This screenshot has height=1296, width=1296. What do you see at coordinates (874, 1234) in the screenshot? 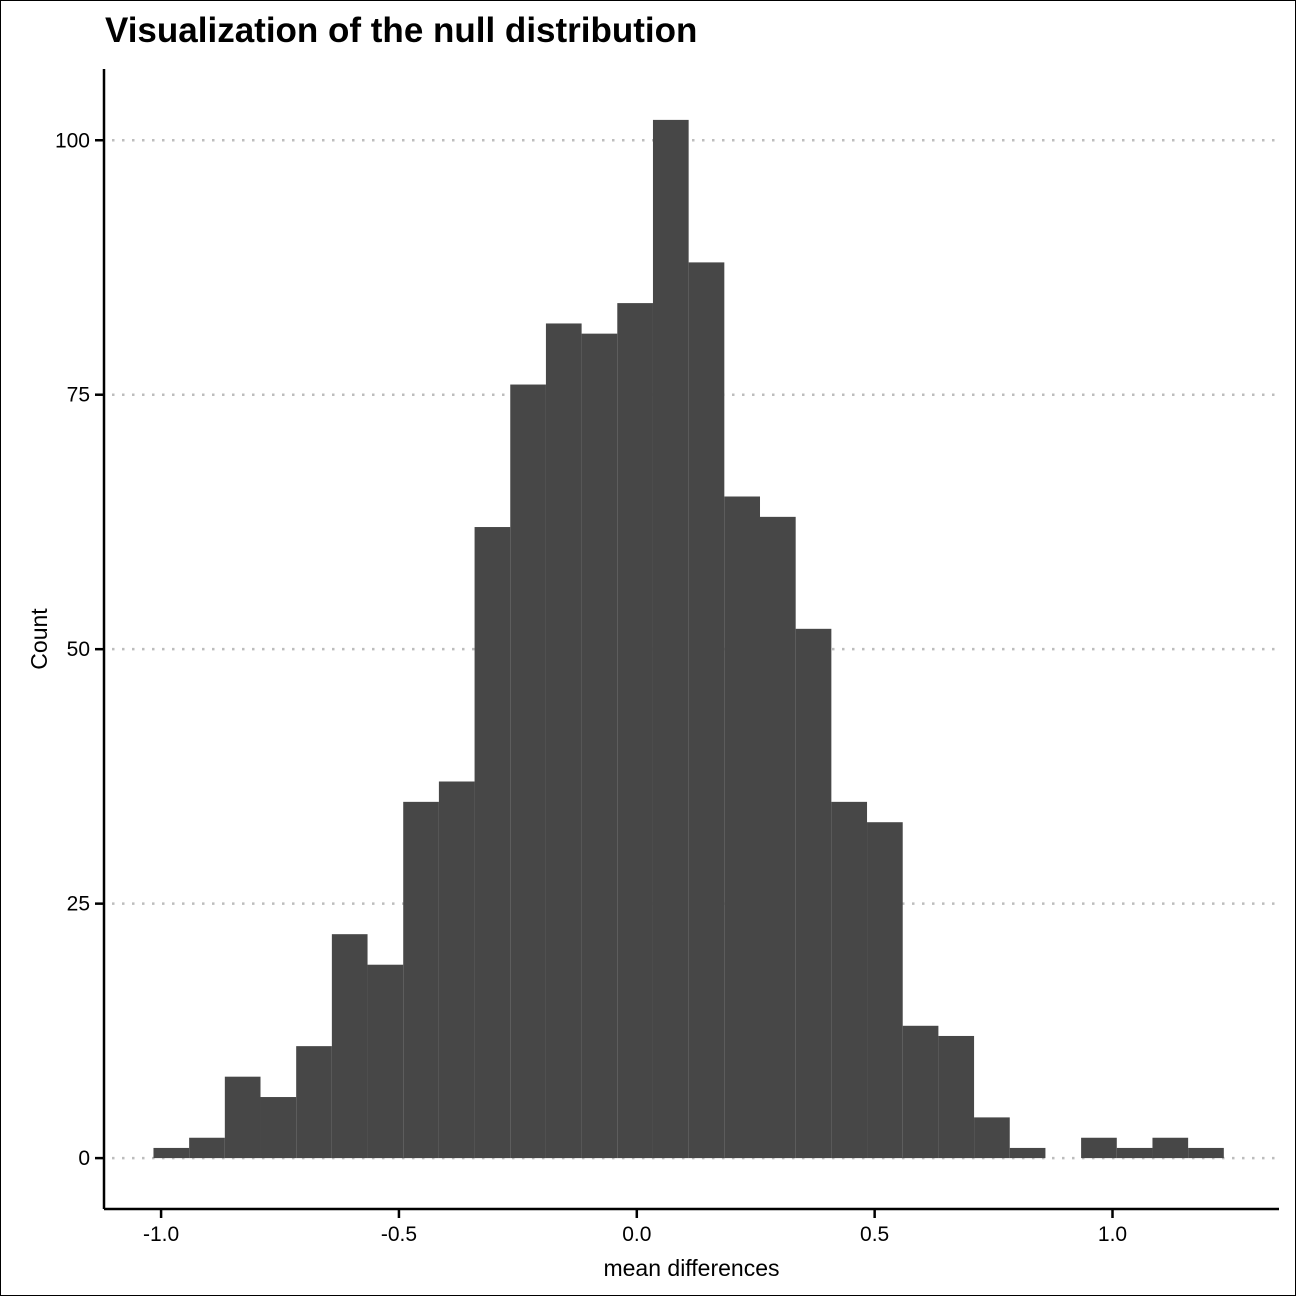
I see `x-tick-label-0.5: 0.5` at bounding box center [874, 1234].